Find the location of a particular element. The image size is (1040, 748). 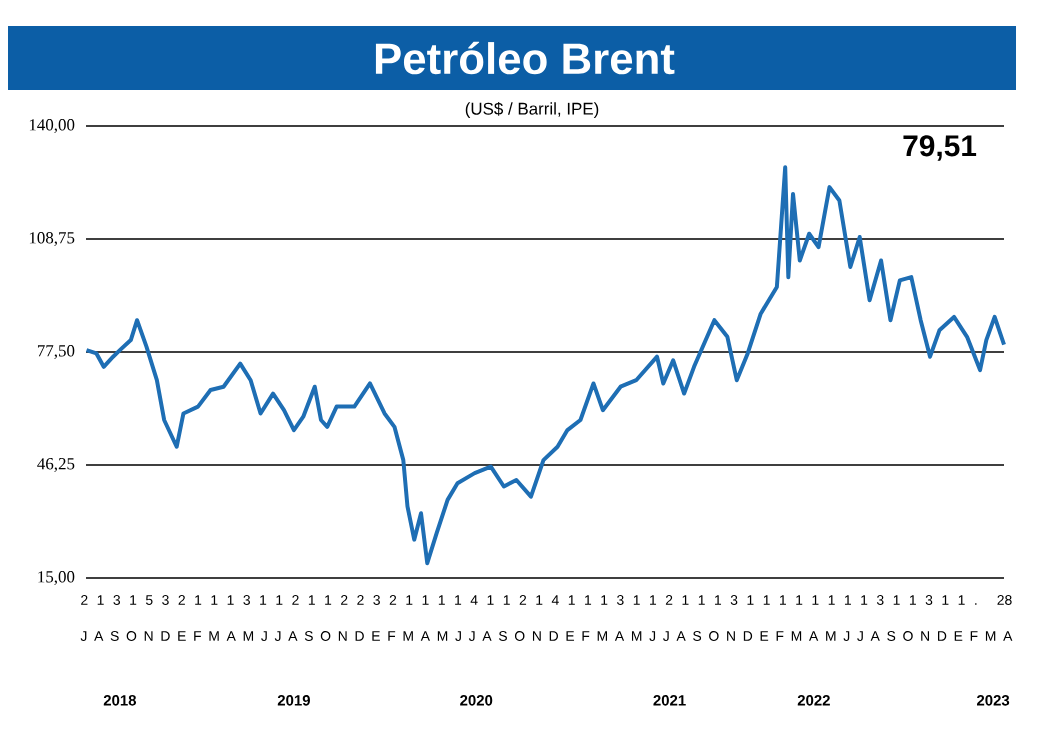

y-tick-label: 15,00 is located at coordinates (56, 578).